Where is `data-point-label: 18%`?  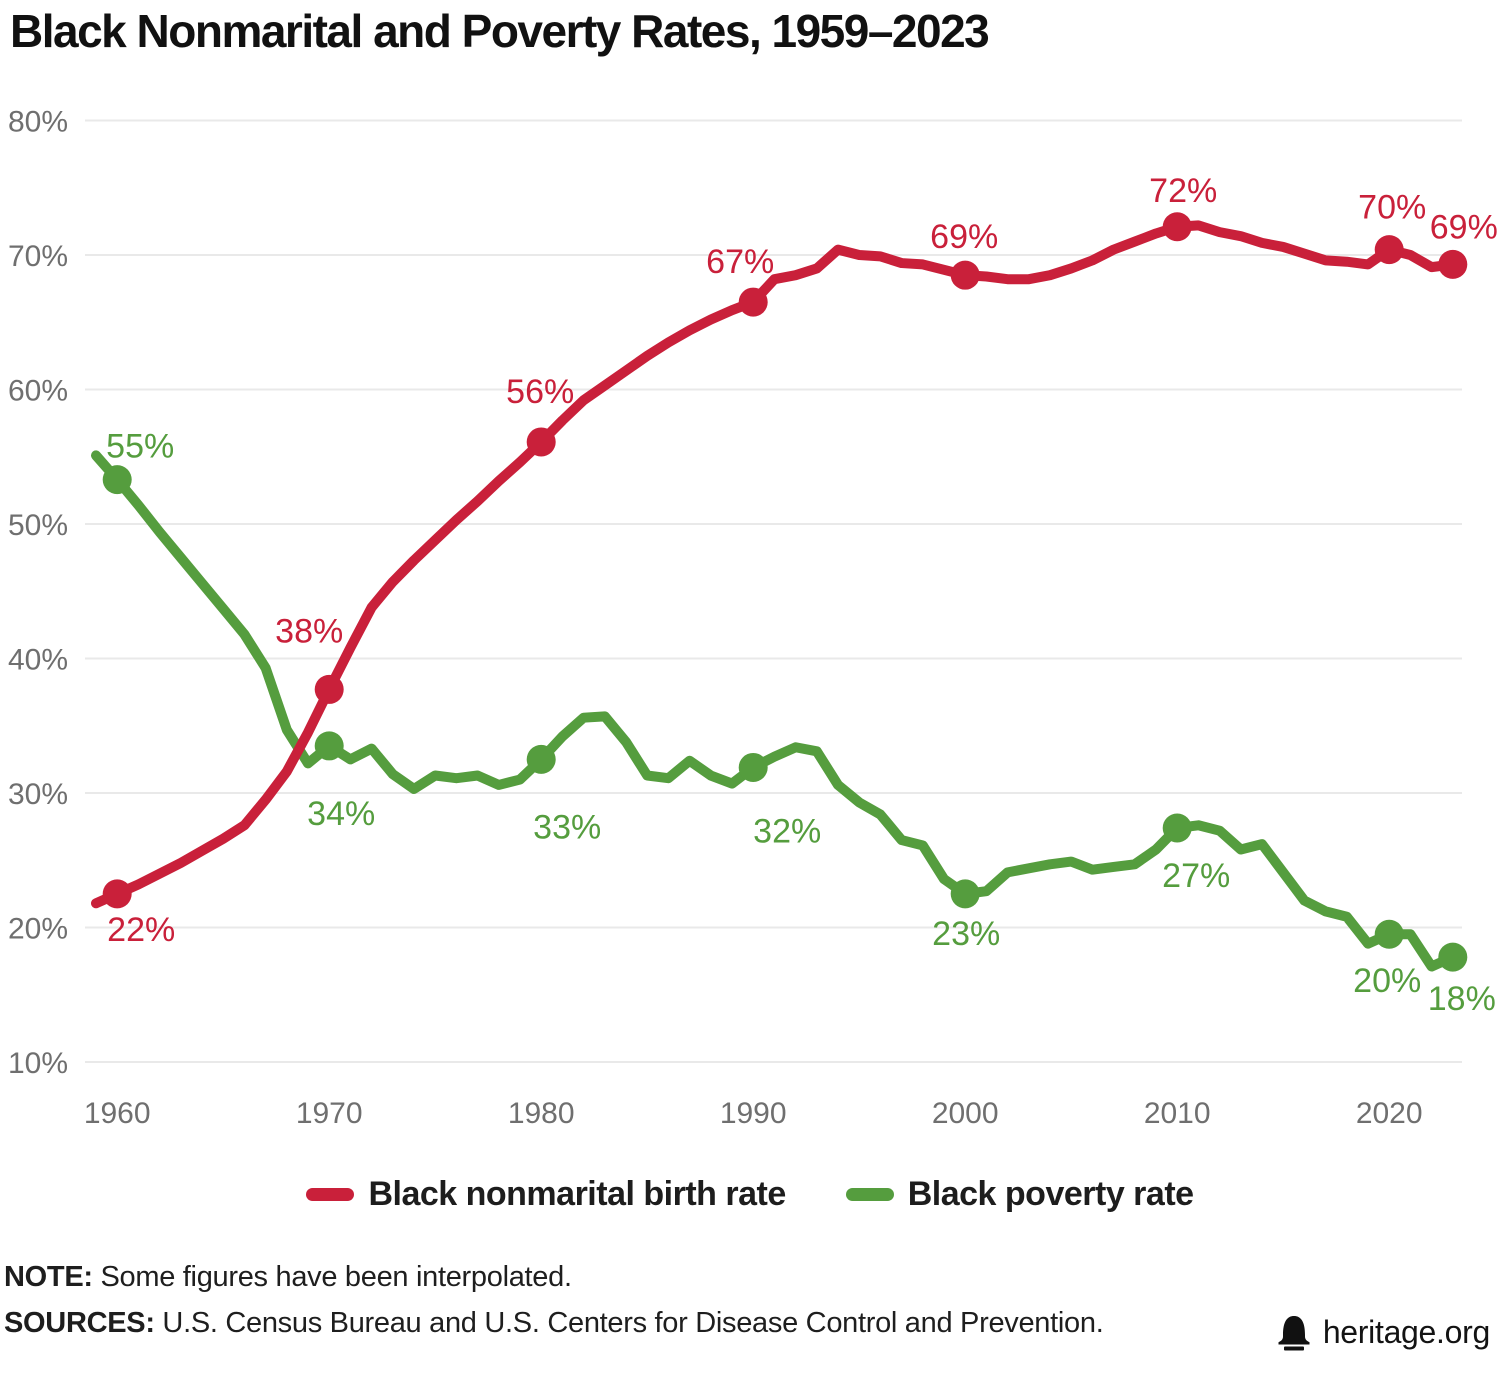 data-point-label: 18% is located at coordinates (1462, 999).